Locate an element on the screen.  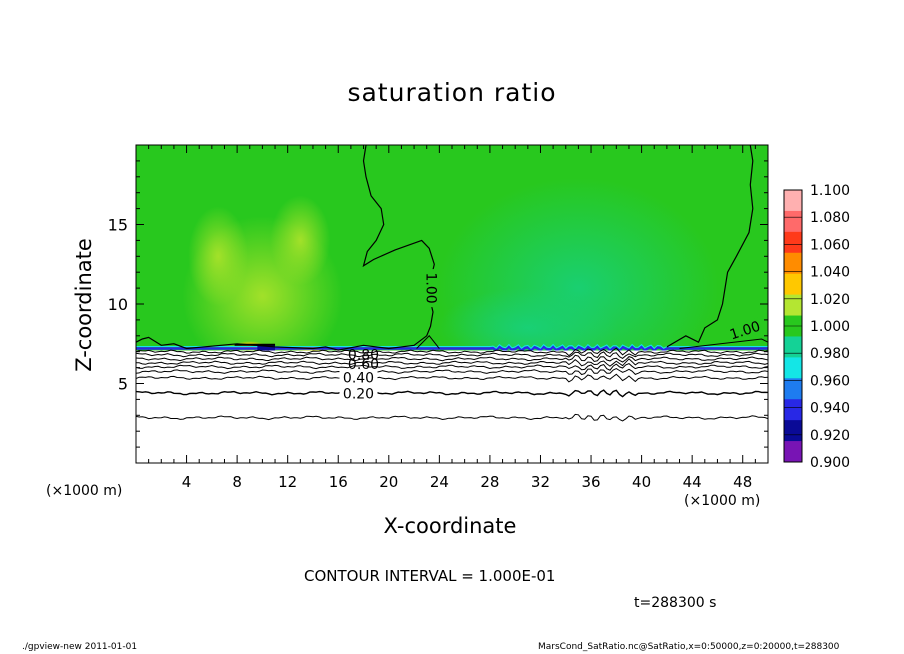
x-tick-label: 44 is located at coordinates (692, 482).